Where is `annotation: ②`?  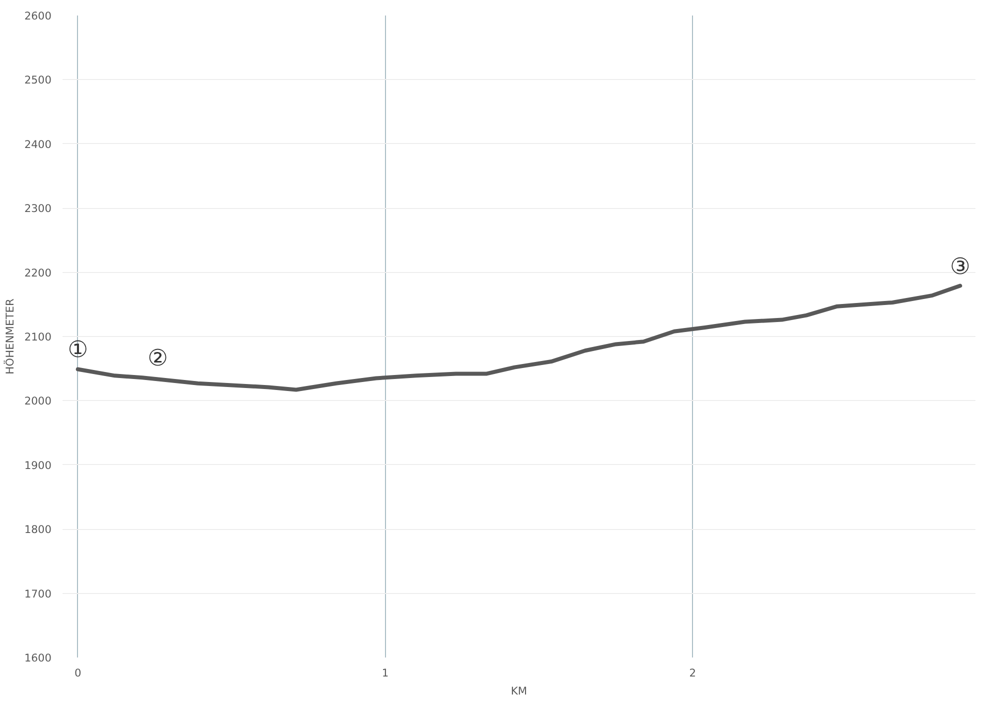
annotation: ② is located at coordinates (158, 359).